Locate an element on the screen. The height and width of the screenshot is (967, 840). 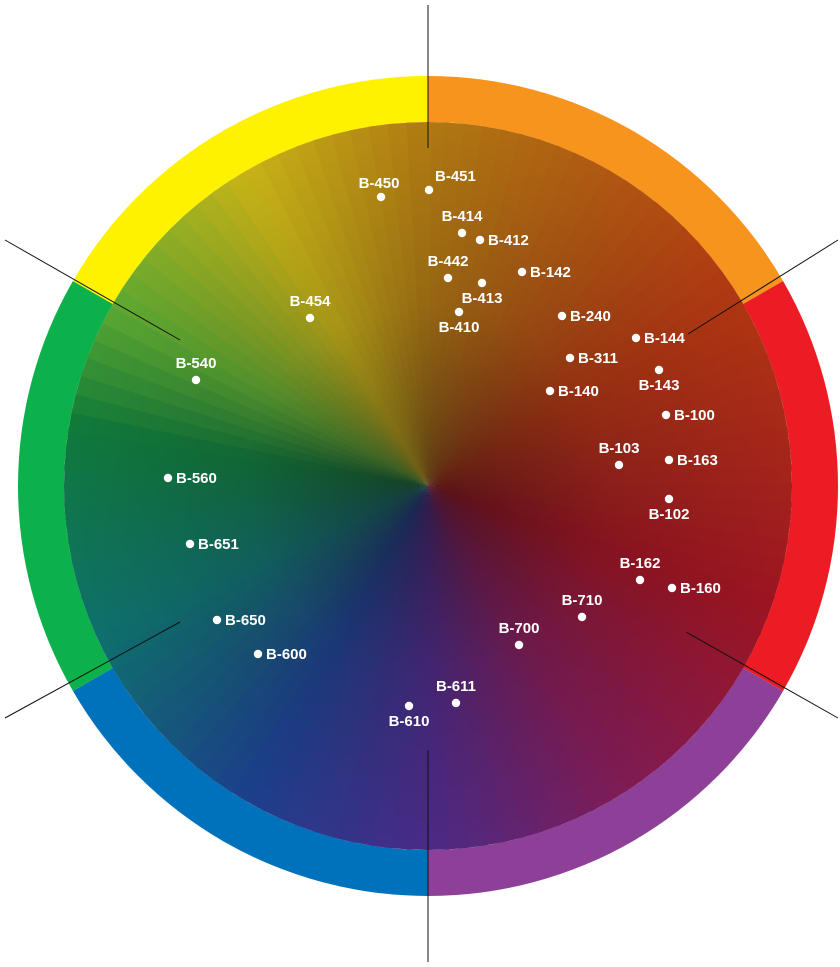
sample-marker-b-103: B-103 is located at coordinates (619, 455).